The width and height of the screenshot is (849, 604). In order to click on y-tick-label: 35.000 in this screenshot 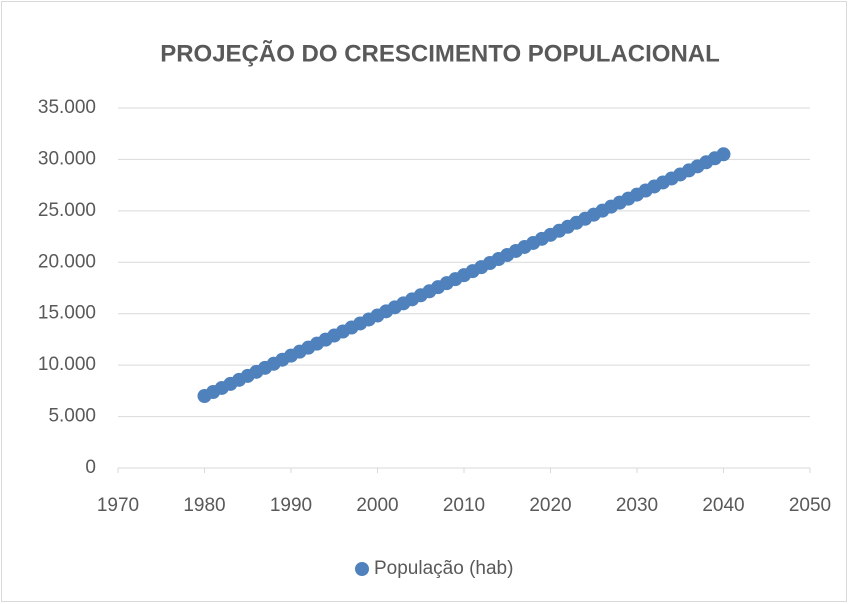, I will do `click(67, 107)`.